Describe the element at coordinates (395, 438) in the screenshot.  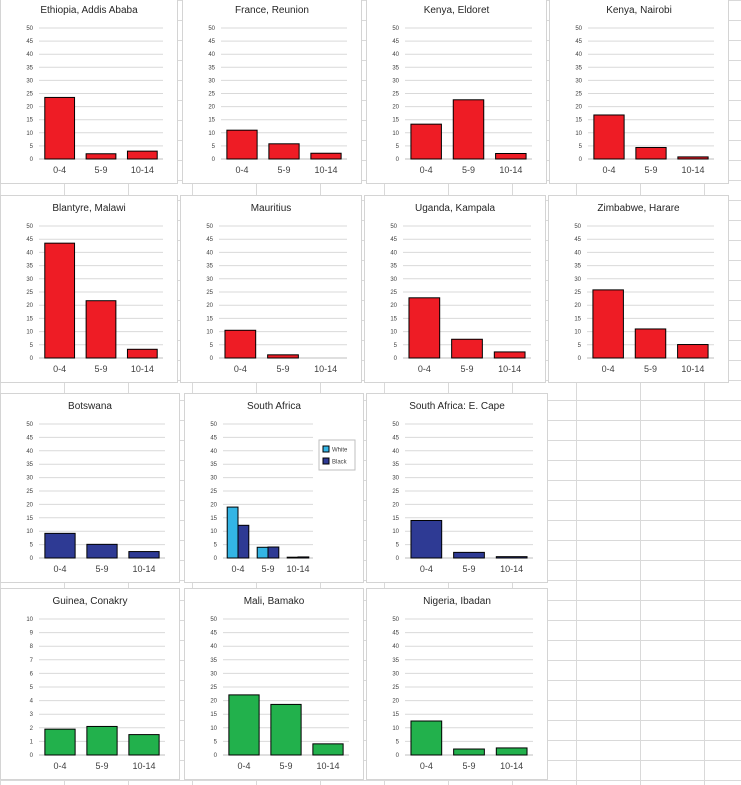
I see `y-tick-label: 45` at that location.